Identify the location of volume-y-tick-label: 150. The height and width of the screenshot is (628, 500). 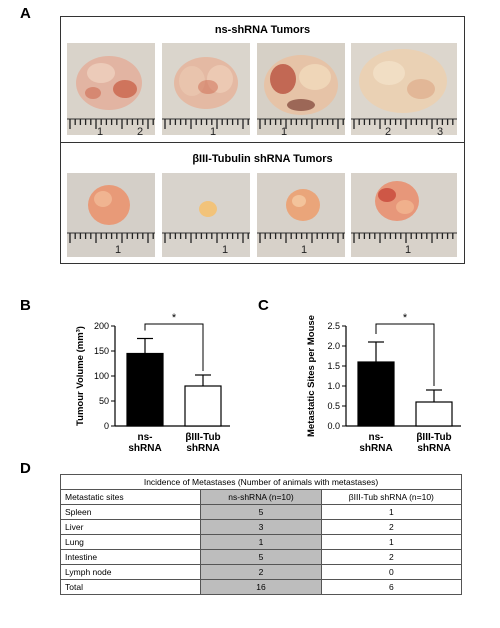
(101, 351).